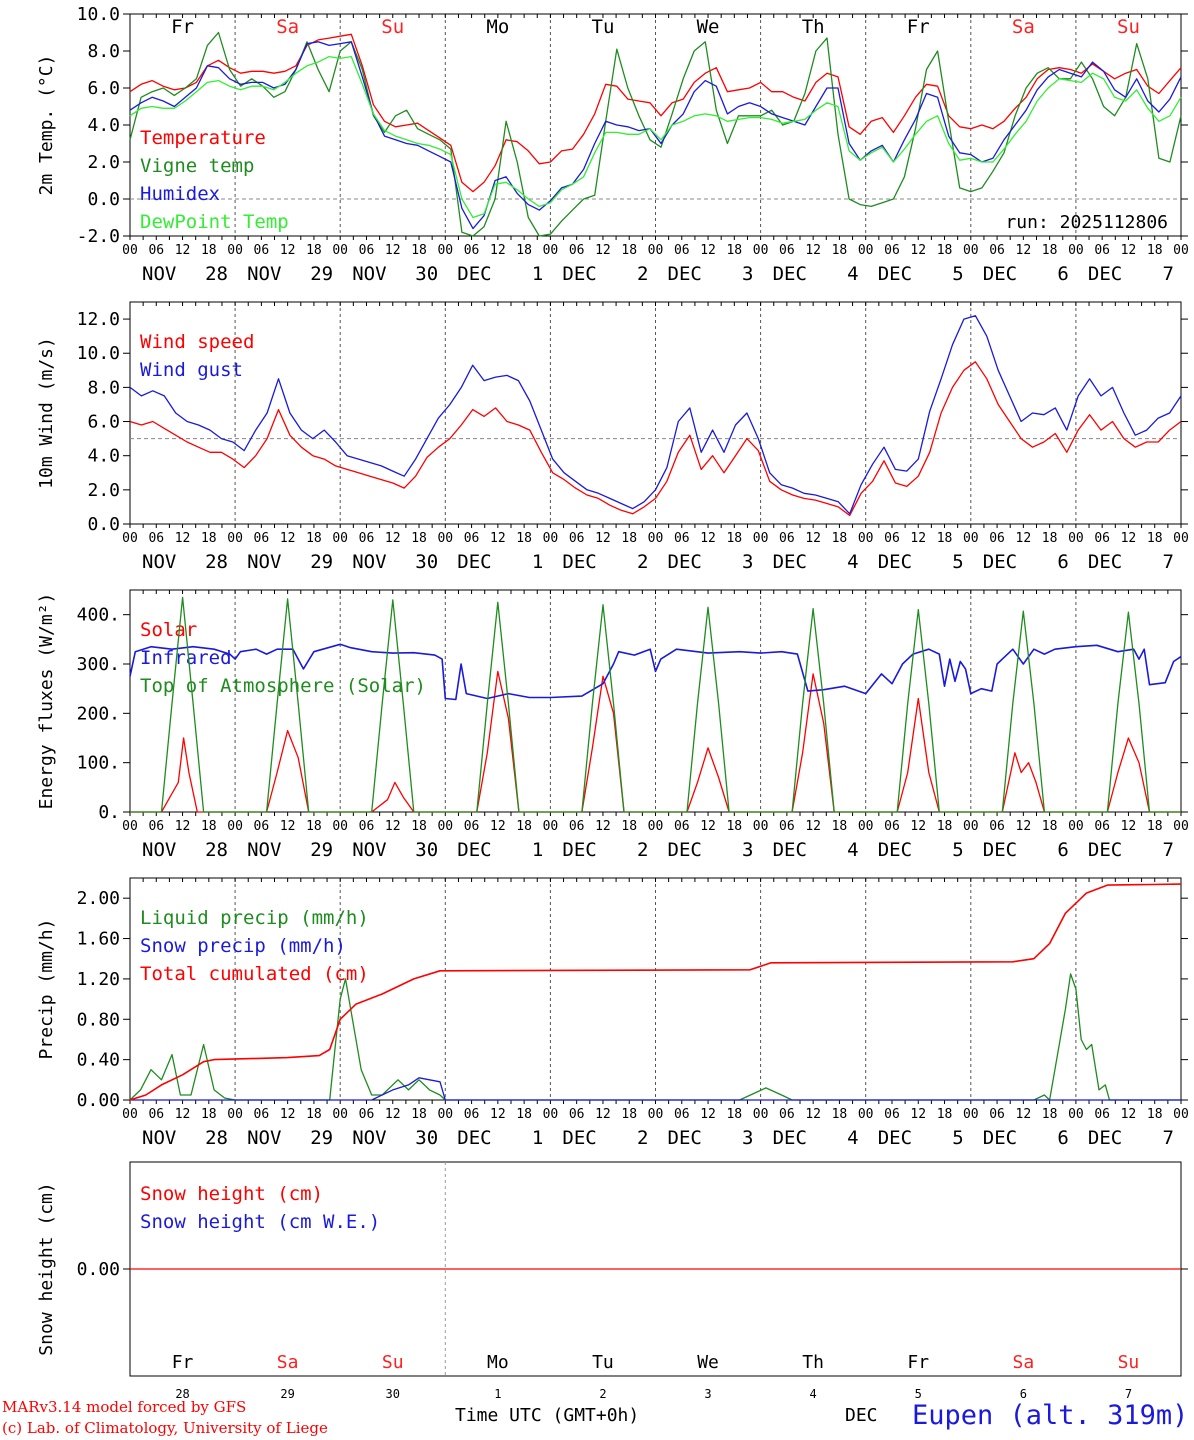 The image size is (1194, 1440). Describe the element at coordinates (180, 194) in the screenshot. I see `legend-humidex: Humidex` at that location.